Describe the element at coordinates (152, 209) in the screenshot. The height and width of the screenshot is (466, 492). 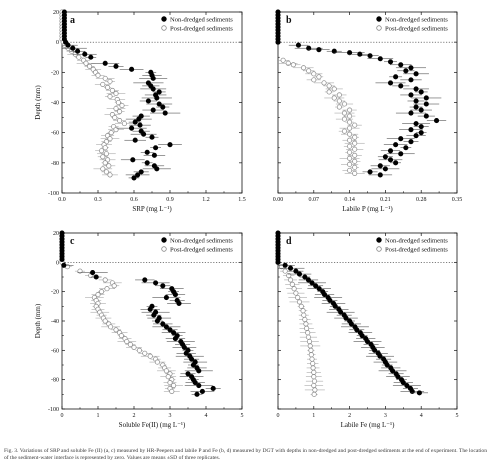
I see `x-axis-title: SRP (mg L⁻¹)` at that location.